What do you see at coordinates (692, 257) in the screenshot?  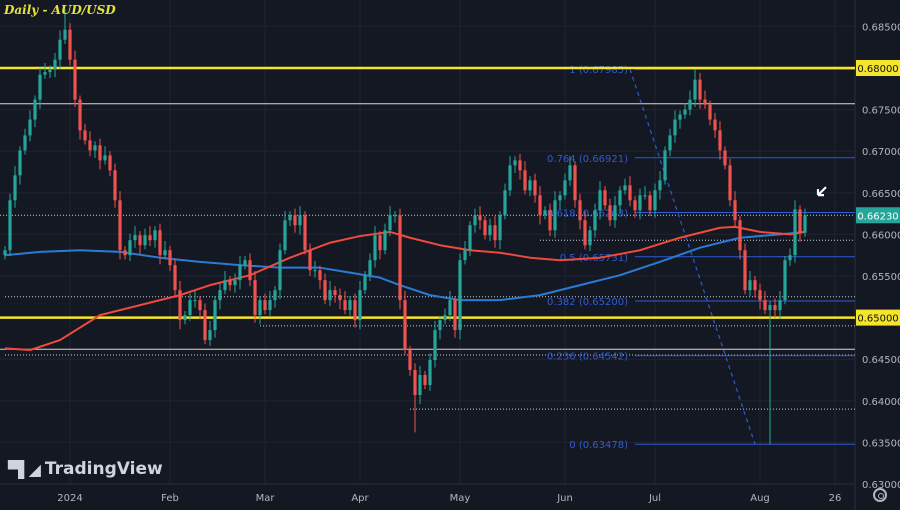 I see `fib-trend-line` at bounding box center [692, 257].